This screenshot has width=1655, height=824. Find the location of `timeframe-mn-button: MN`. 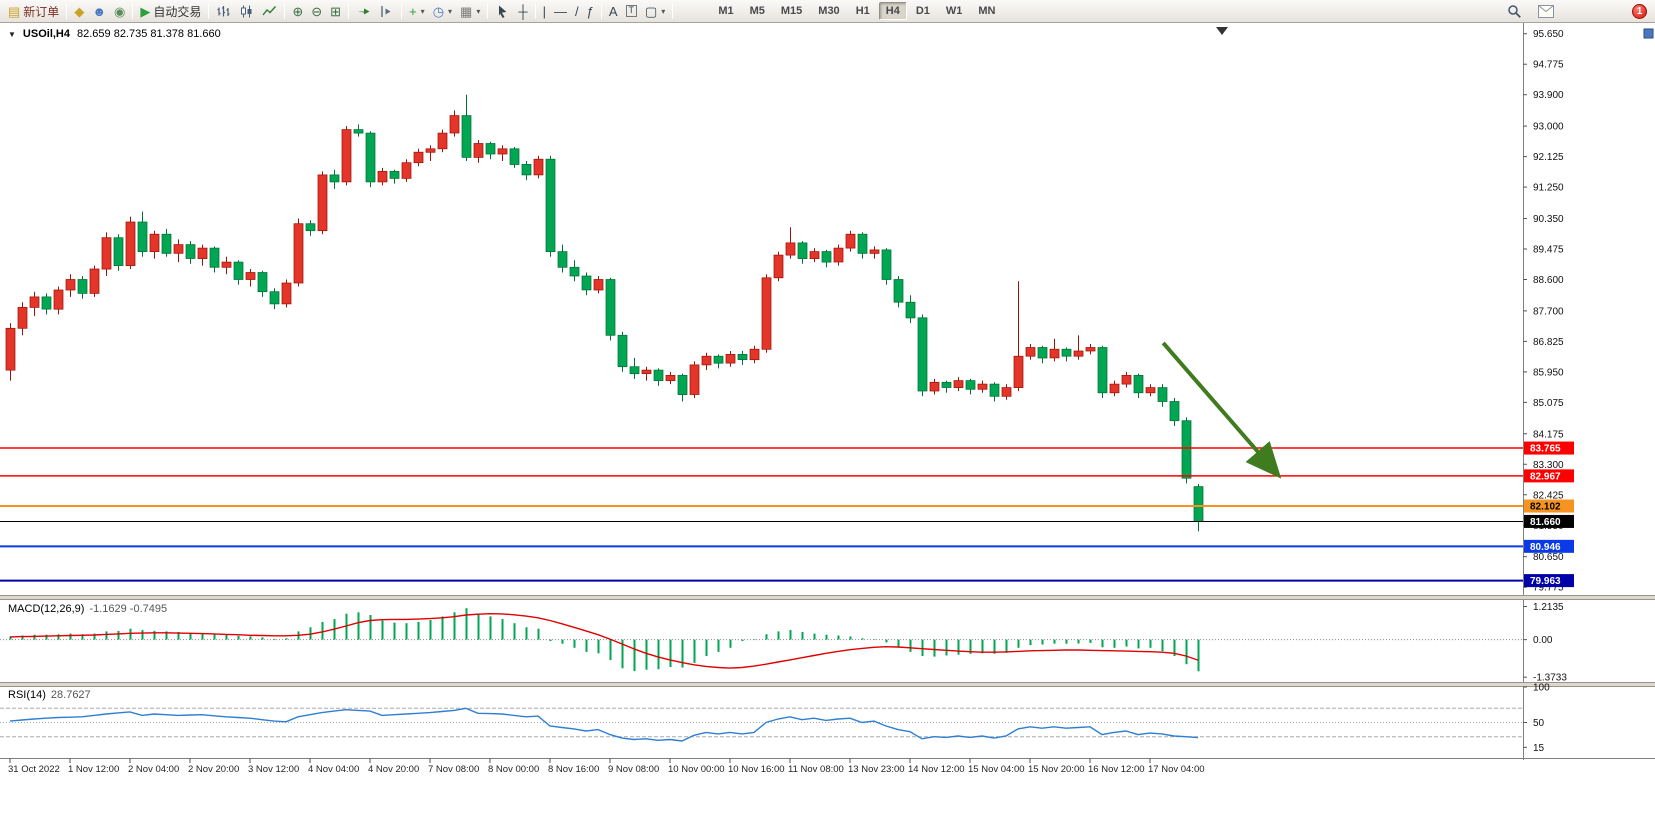

timeframe-mn-button: MN is located at coordinates (987, 11).